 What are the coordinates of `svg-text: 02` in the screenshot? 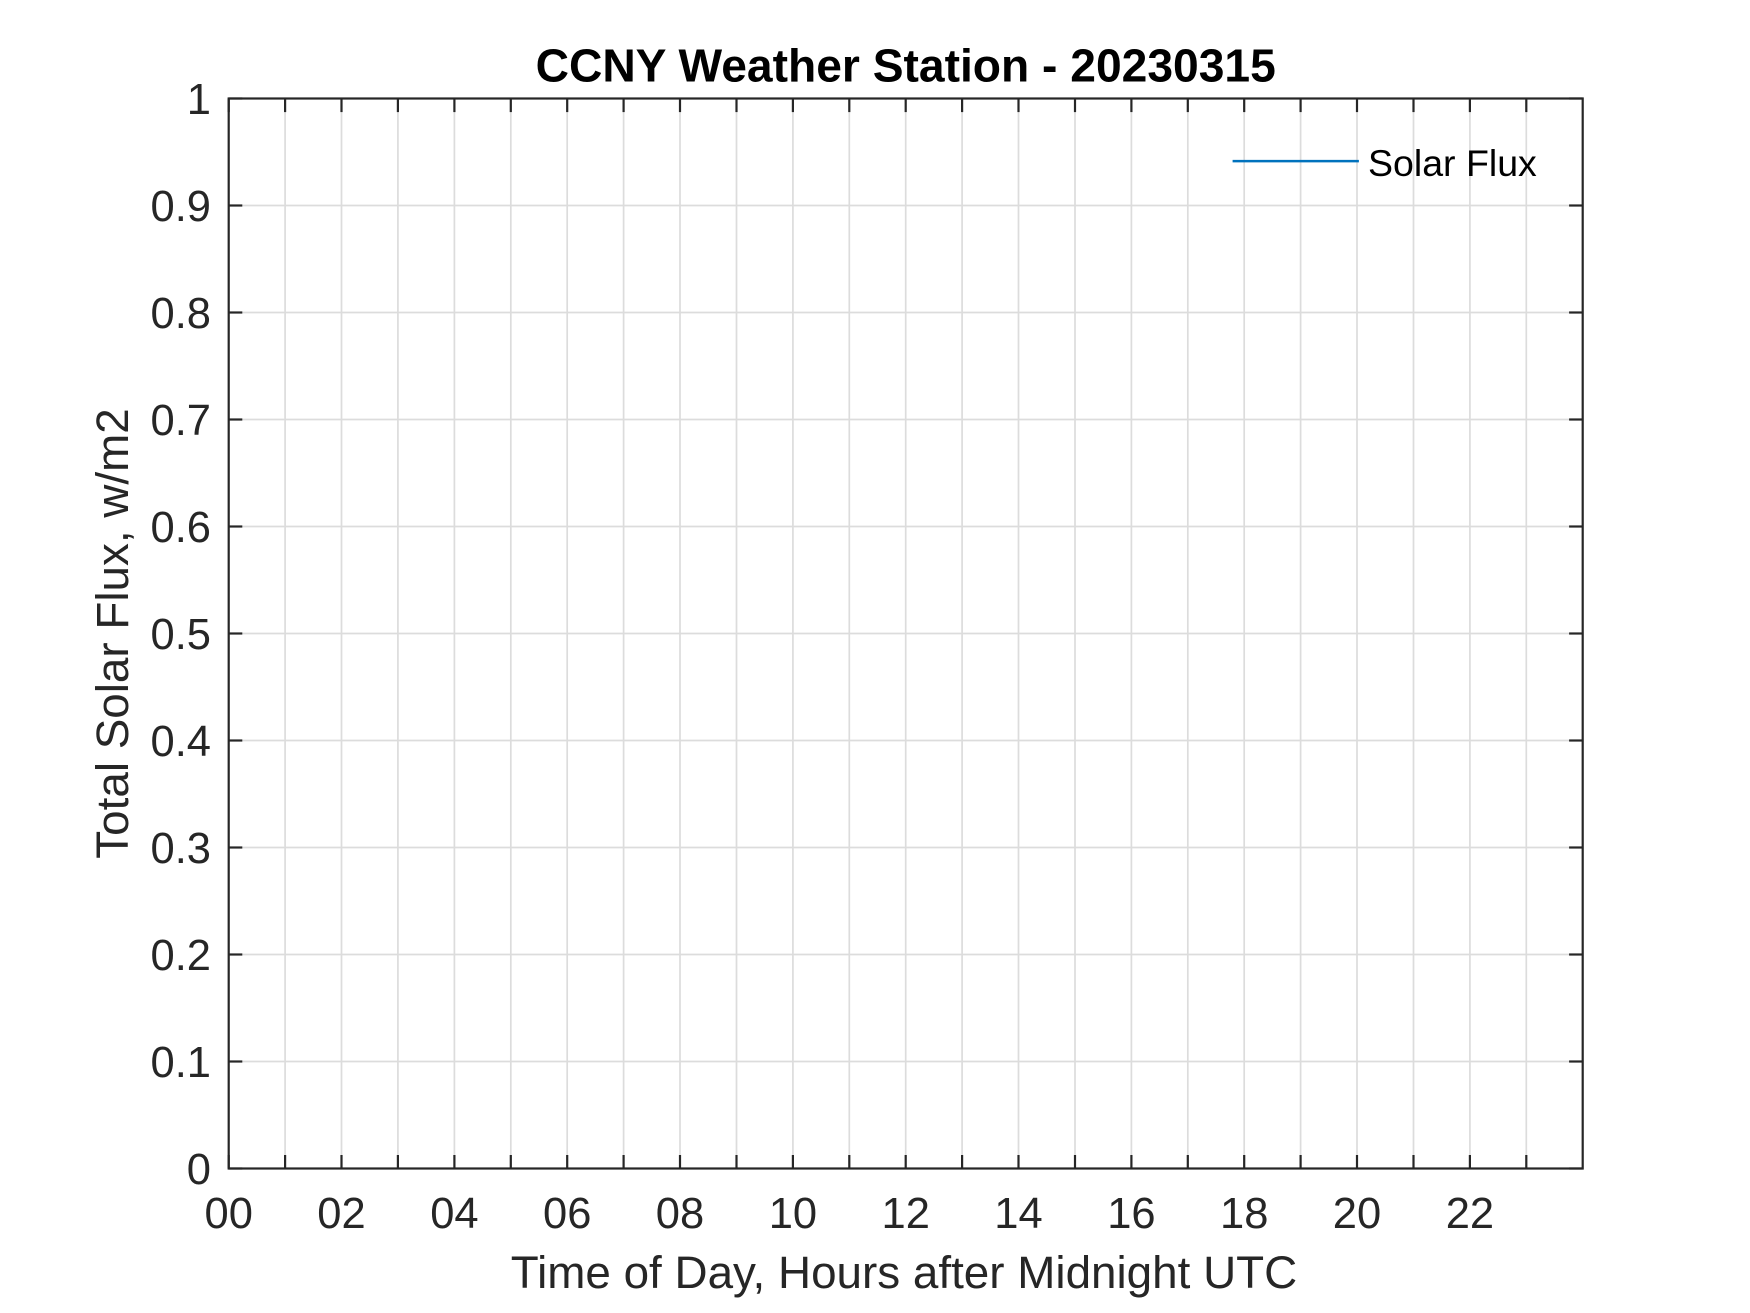 It's located at (341, 1214).